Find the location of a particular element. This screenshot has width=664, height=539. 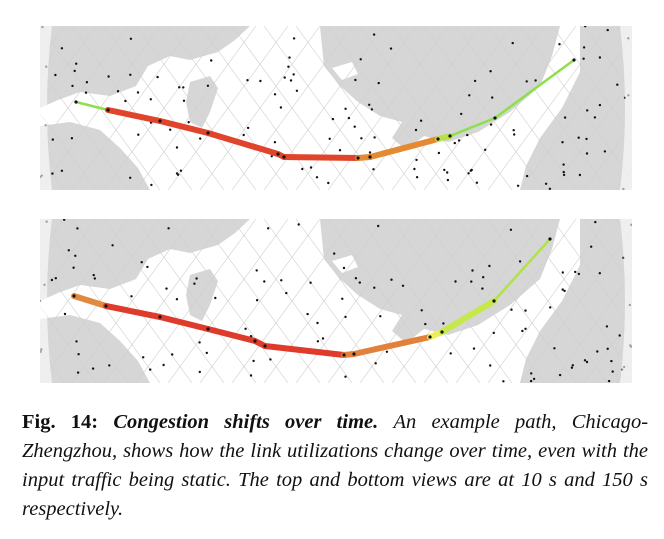

land-alaska is located at coordinates (440, 88).